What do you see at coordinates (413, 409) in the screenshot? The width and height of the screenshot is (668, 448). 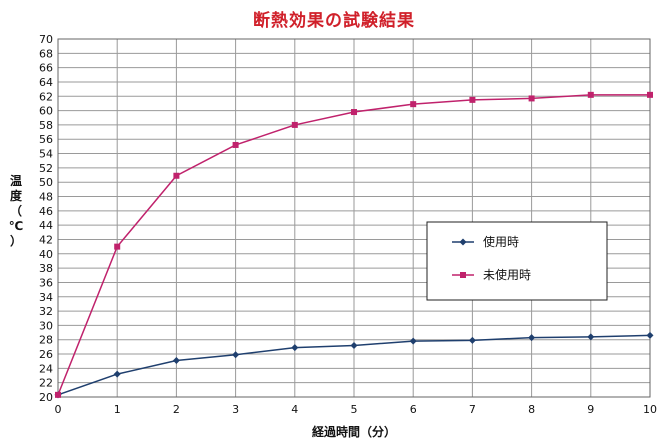 I see `x-tick-label: 6` at bounding box center [413, 409].